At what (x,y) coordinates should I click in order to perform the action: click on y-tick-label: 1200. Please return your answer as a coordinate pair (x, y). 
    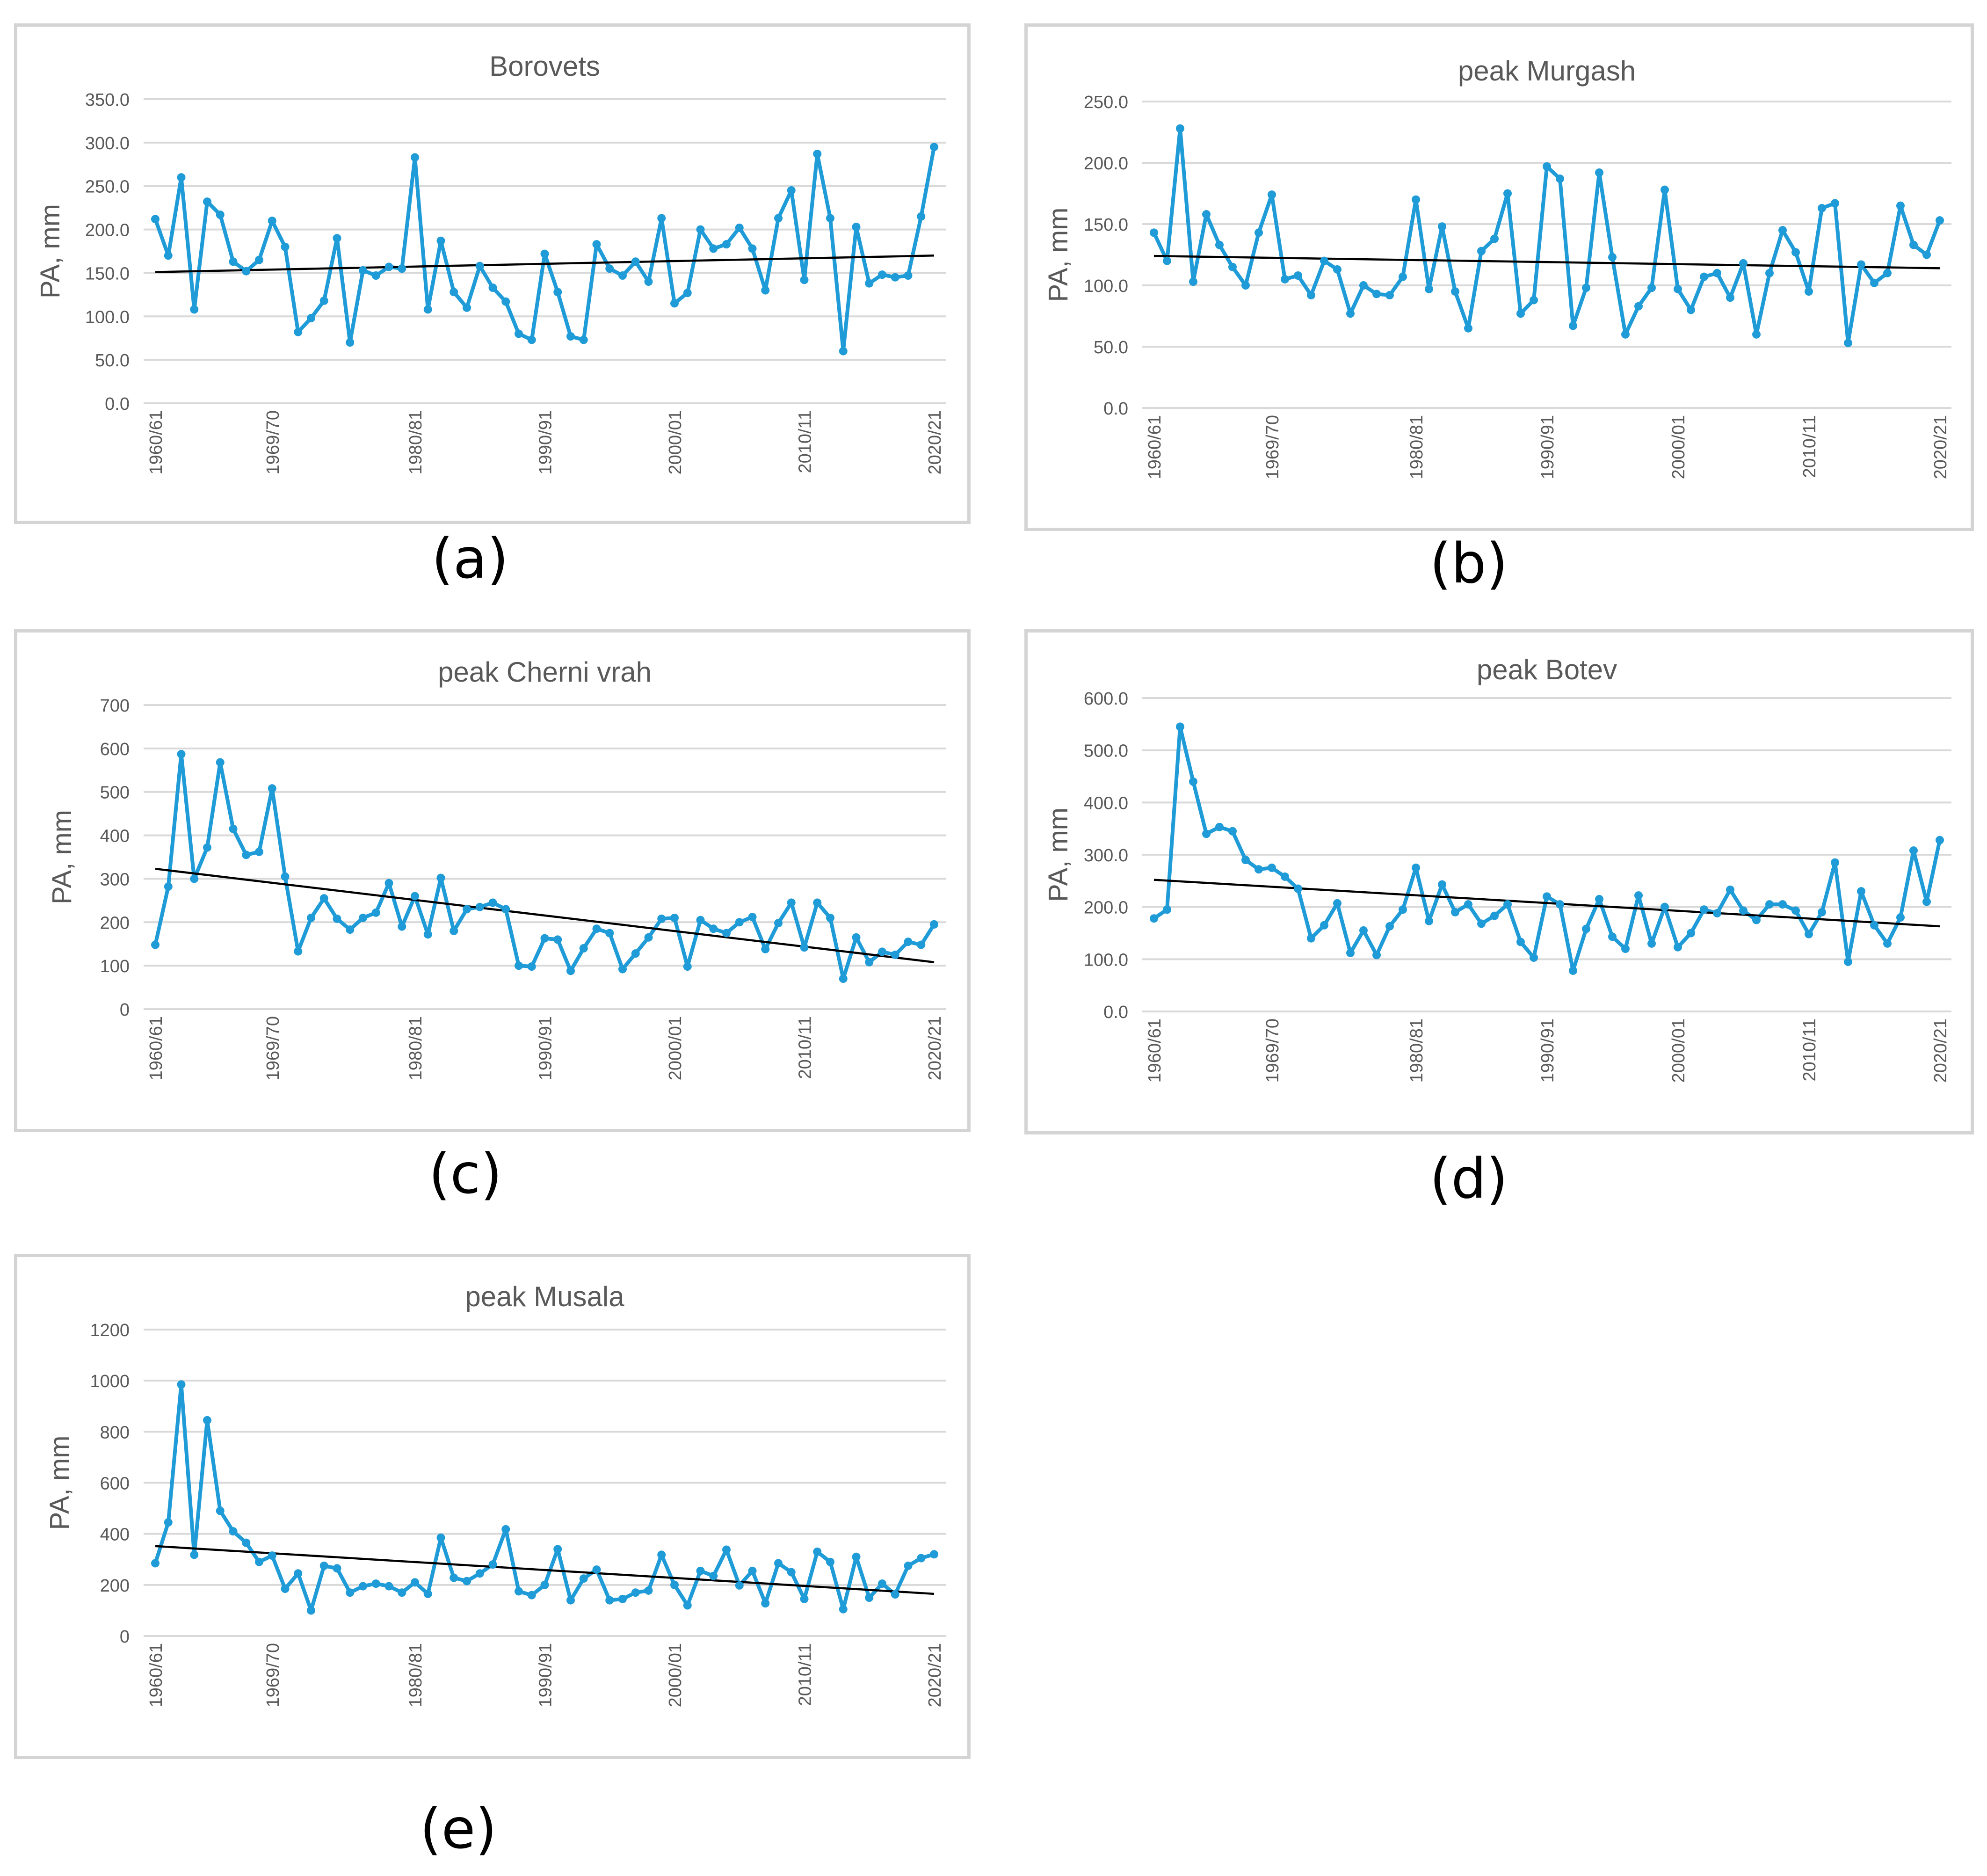
    Looking at the image, I should click on (110, 1330).